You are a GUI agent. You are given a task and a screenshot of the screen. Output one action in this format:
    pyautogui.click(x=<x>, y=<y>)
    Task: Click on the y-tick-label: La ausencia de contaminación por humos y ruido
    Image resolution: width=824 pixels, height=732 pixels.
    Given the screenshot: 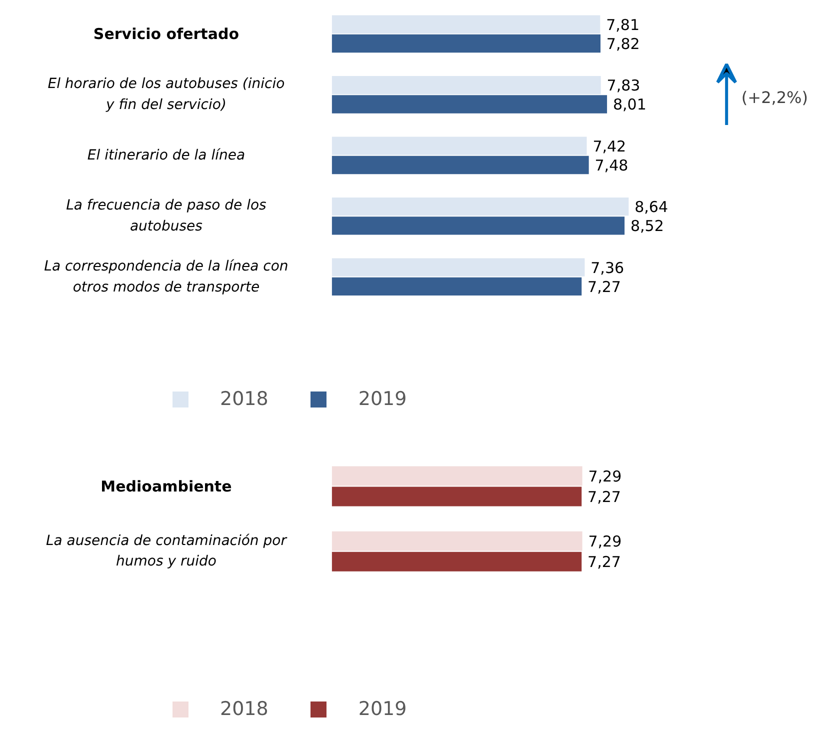 What is the action you would take?
    pyautogui.click(x=167, y=551)
    